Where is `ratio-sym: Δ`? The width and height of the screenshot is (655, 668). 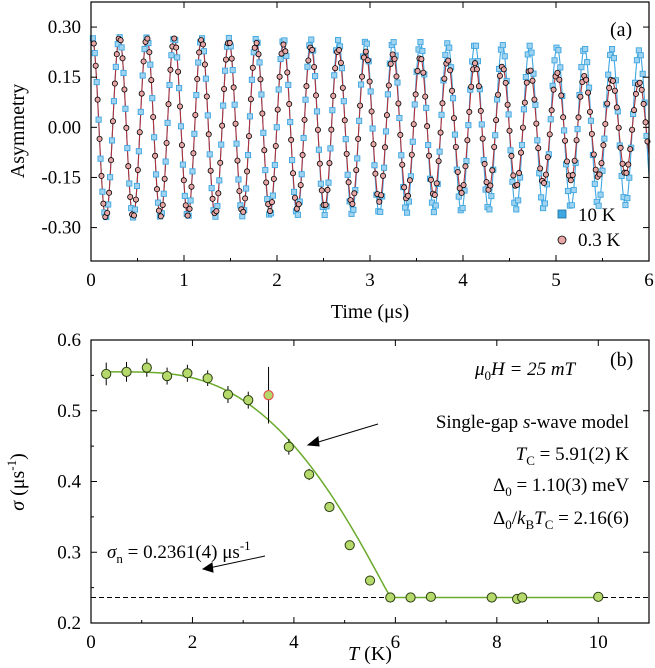
ratio-sym: Δ is located at coordinates (499, 518).